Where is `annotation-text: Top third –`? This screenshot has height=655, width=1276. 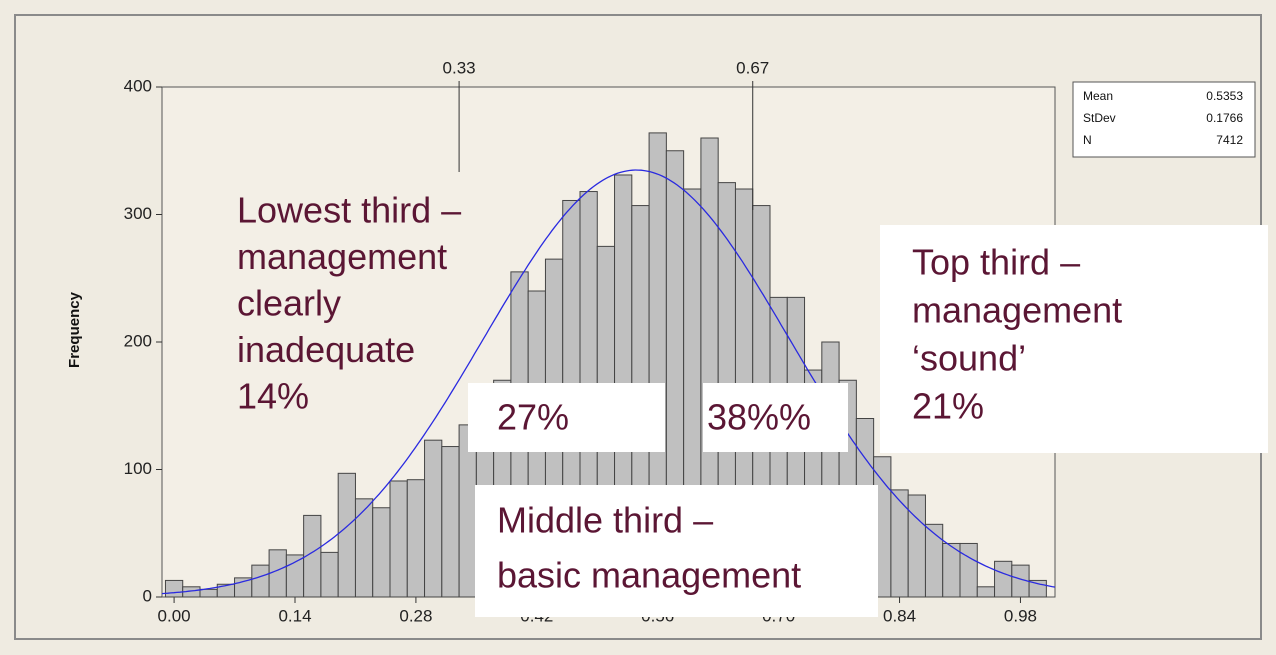 annotation-text: Top third – is located at coordinates (996, 262).